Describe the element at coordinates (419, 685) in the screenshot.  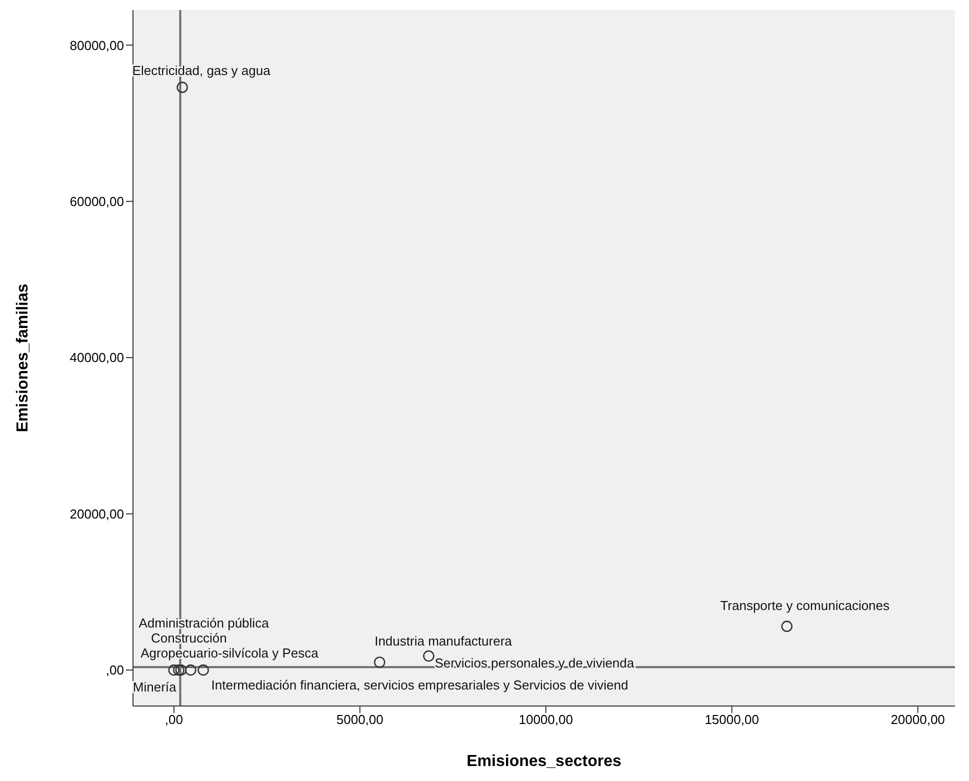
I see `data-label: Intermediación financiera, servicios empresariales y Servicios de viviend` at that location.